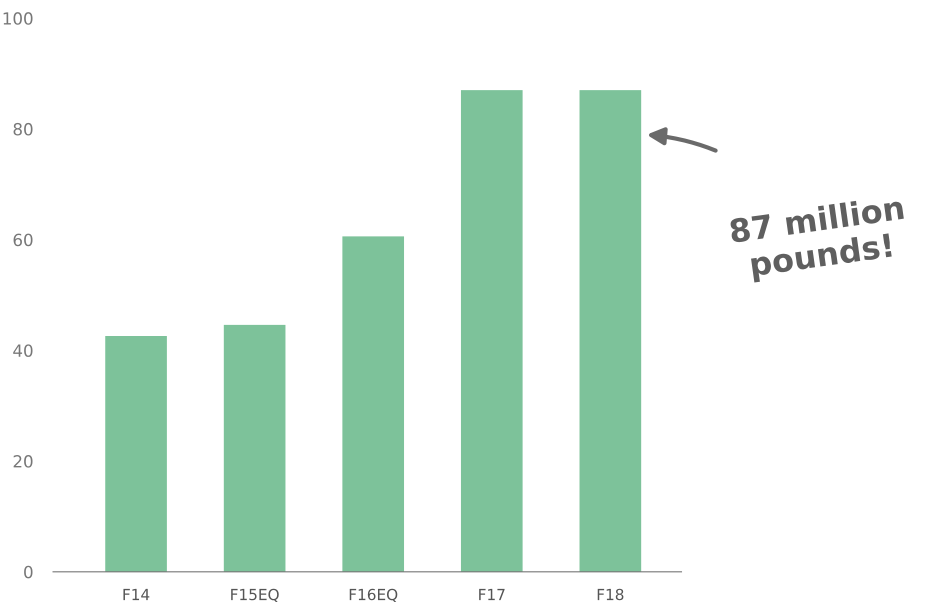  What do you see at coordinates (816, 238) in the screenshot?
I see `text: 87 million pounds!` at bounding box center [816, 238].